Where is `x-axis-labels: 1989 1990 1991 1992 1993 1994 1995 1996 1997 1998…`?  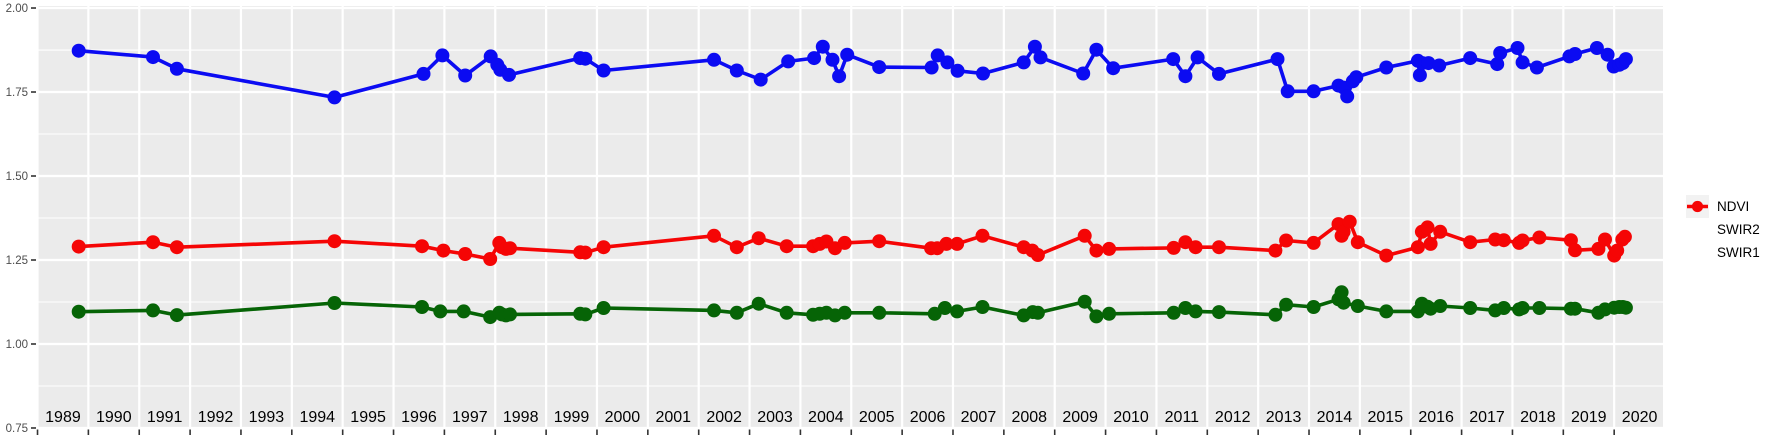 x-axis-labels: 1989 1990 1991 1992 1993 1994 1995 1996 1997 1998… is located at coordinates (851, 417).